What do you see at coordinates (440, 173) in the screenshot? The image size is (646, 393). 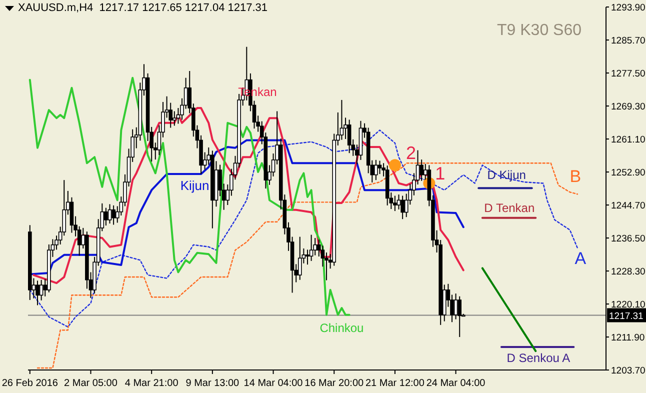 I see `annotation: 1` at bounding box center [440, 173].